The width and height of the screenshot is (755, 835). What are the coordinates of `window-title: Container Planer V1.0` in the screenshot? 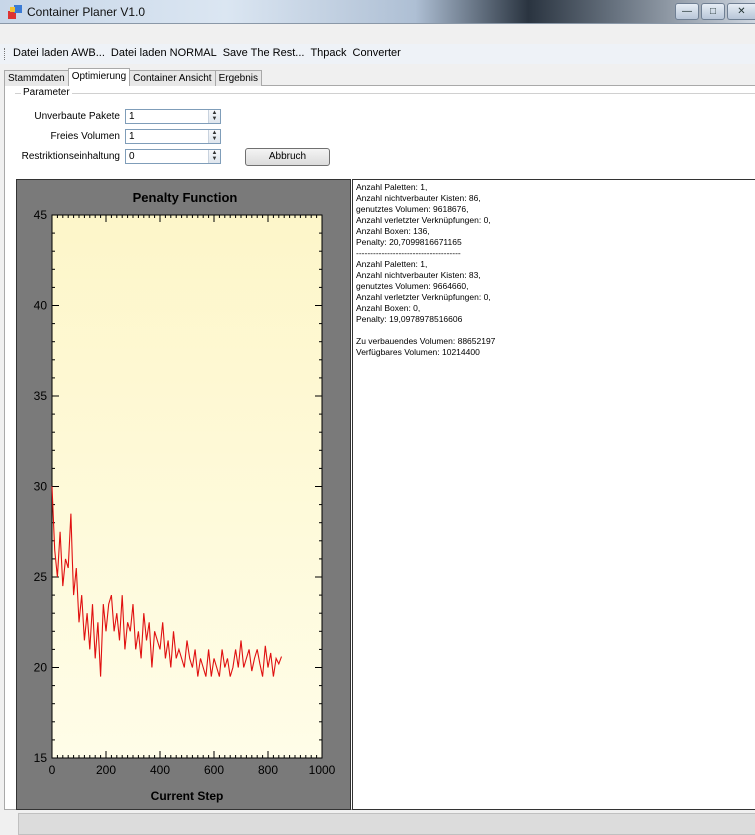 It's located at (86, 12).